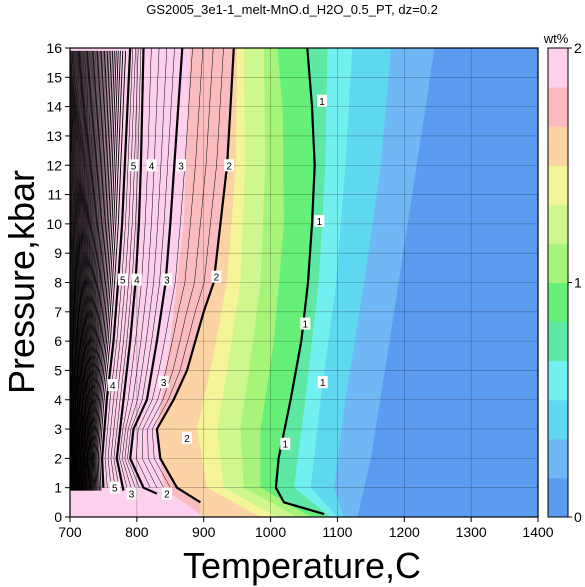 Image resolution: width=585 pixels, height=587 pixels. I want to click on x-tick-label: 1300, so click(471, 532).